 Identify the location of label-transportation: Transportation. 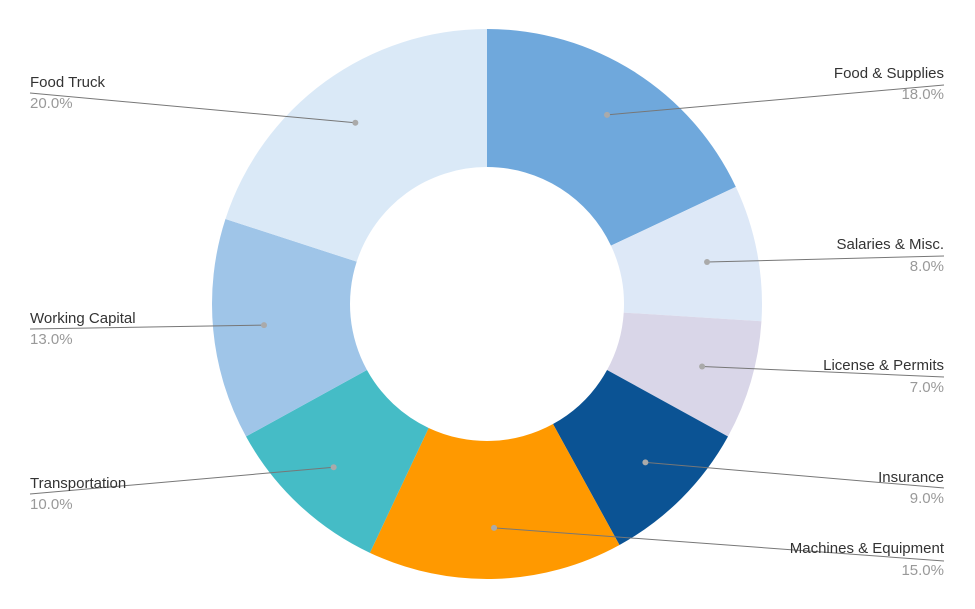
(78, 483).